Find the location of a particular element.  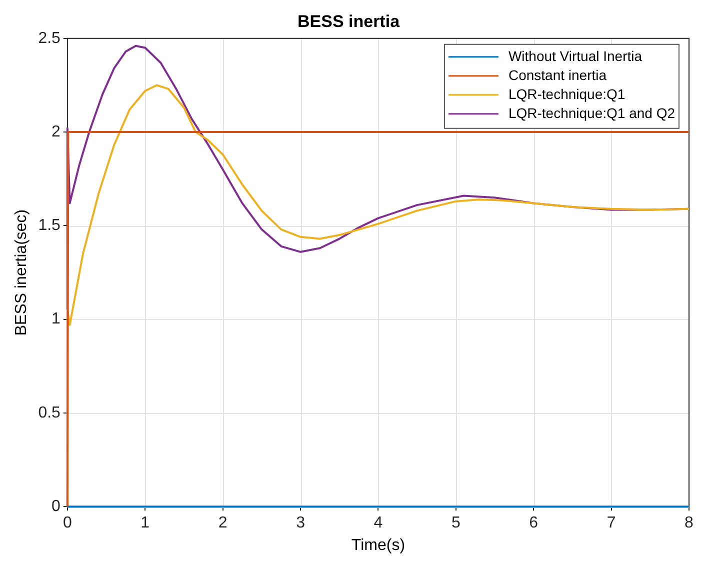

chart-title: BESS inertia is located at coordinates (348, 21).